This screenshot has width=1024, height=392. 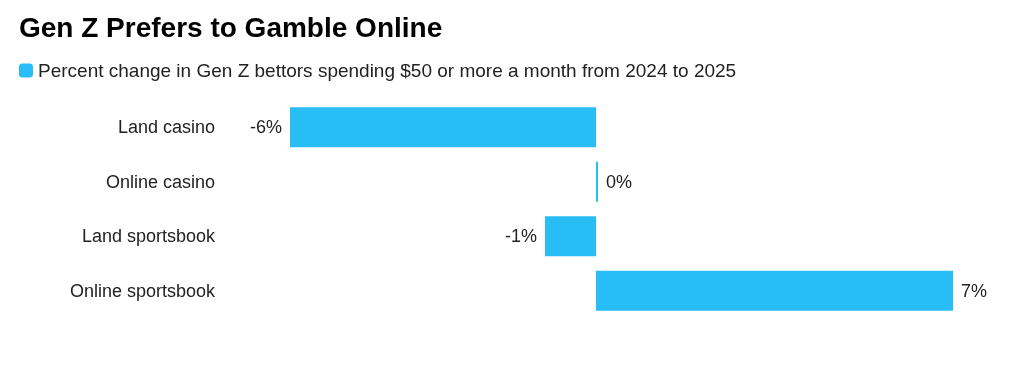 I want to click on data-label: -6%, so click(x=265, y=127).